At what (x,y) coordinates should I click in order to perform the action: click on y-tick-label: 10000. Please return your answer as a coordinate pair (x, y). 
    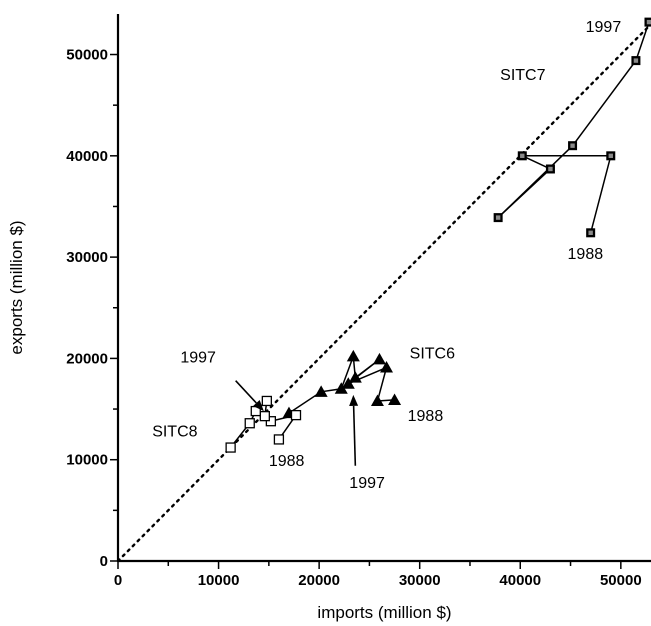
    Looking at the image, I should click on (87, 460).